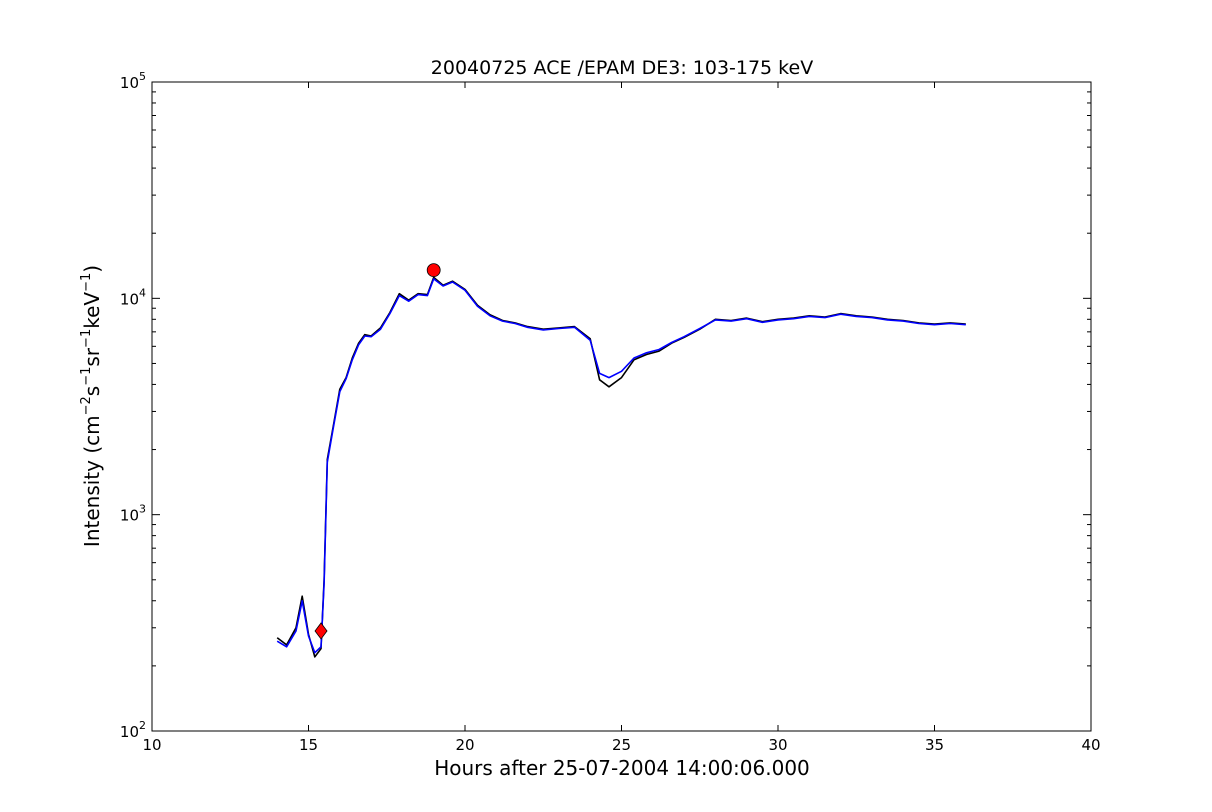  What do you see at coordinates (308, 745) in the screenshot?
I see `x-tick-label: 15` at bounding box center [308, 745].